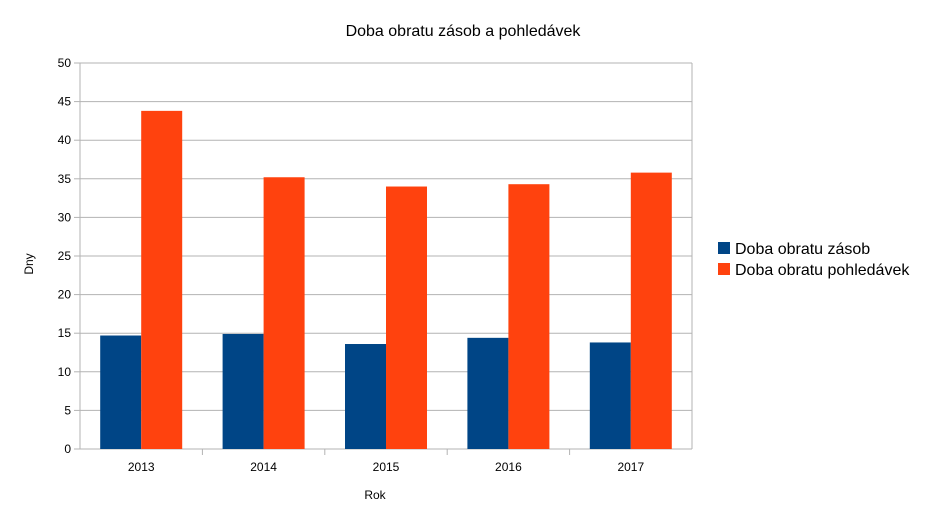 This screenshot has height=521, width=925. What do you see at coordinates (67, 449) in the screenshot?
I see `y-tick-label: 0` at bounding box center [67, 449].